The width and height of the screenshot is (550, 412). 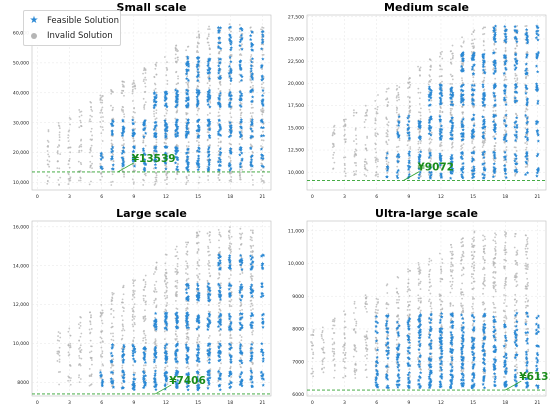 I want to click on y-tick-label: 20,000, so click(x=21, y=153).